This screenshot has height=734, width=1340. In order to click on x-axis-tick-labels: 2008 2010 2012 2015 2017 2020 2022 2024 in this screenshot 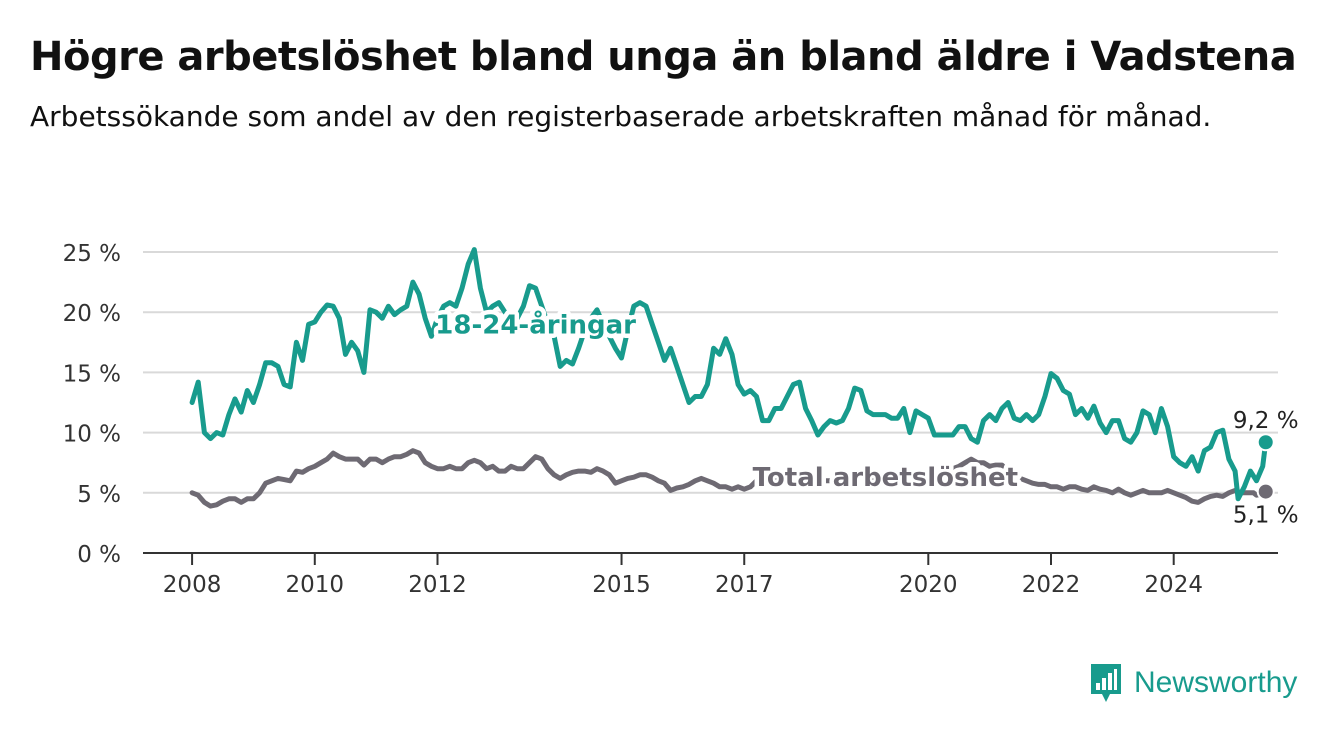, I will do `click(683, 575)`.